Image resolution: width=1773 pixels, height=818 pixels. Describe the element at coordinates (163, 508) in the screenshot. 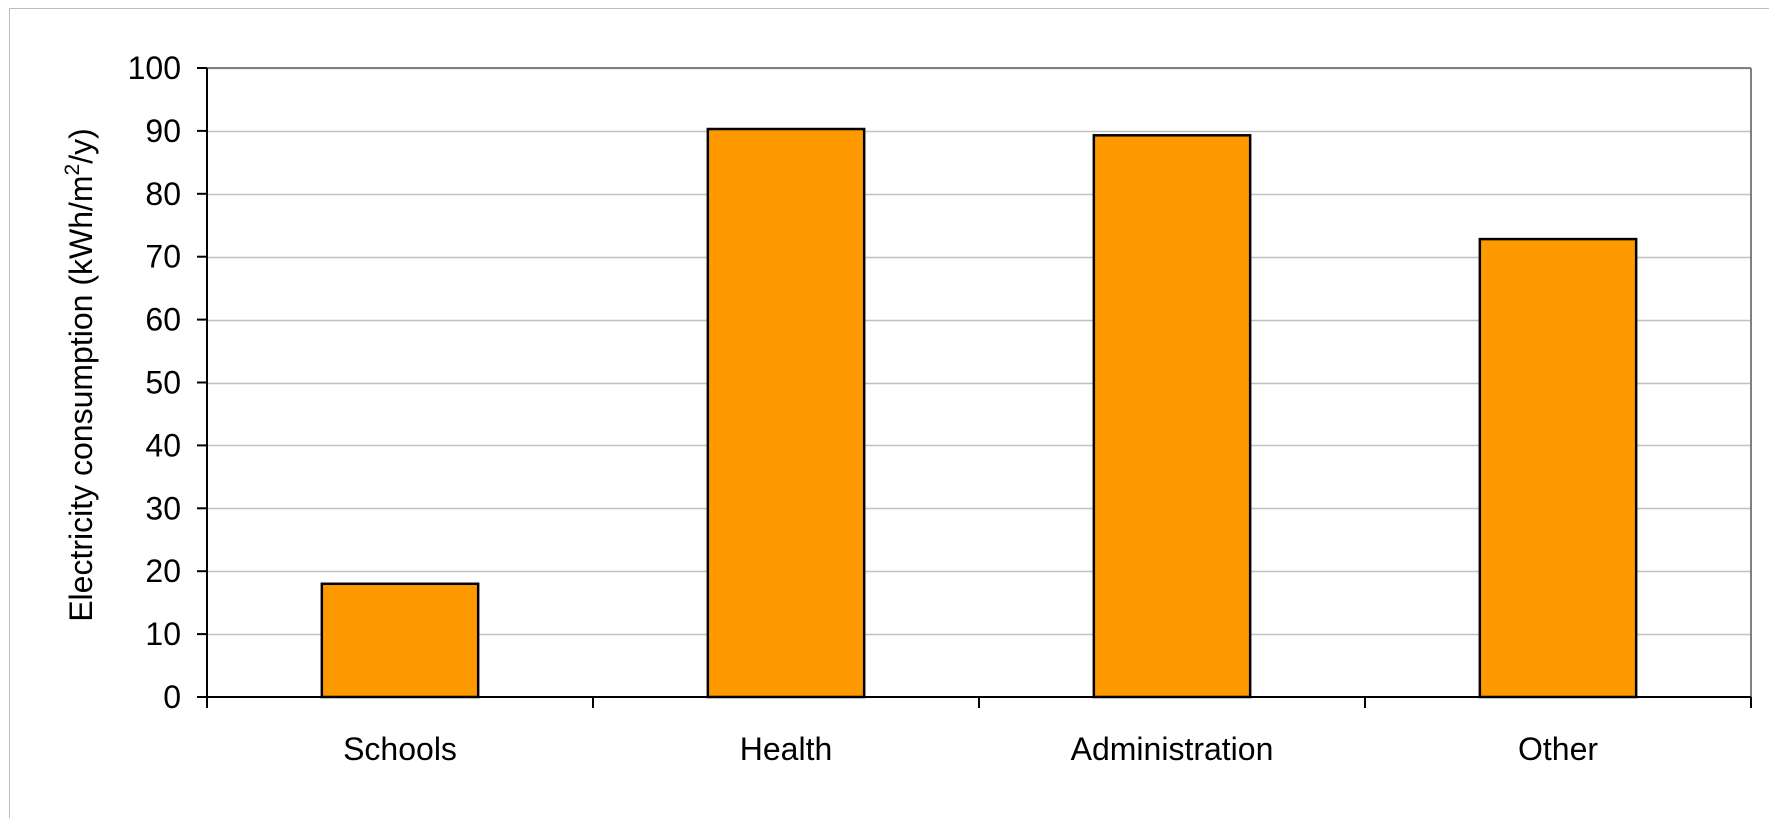

I see `y-tick-label-30: 30` at that location.